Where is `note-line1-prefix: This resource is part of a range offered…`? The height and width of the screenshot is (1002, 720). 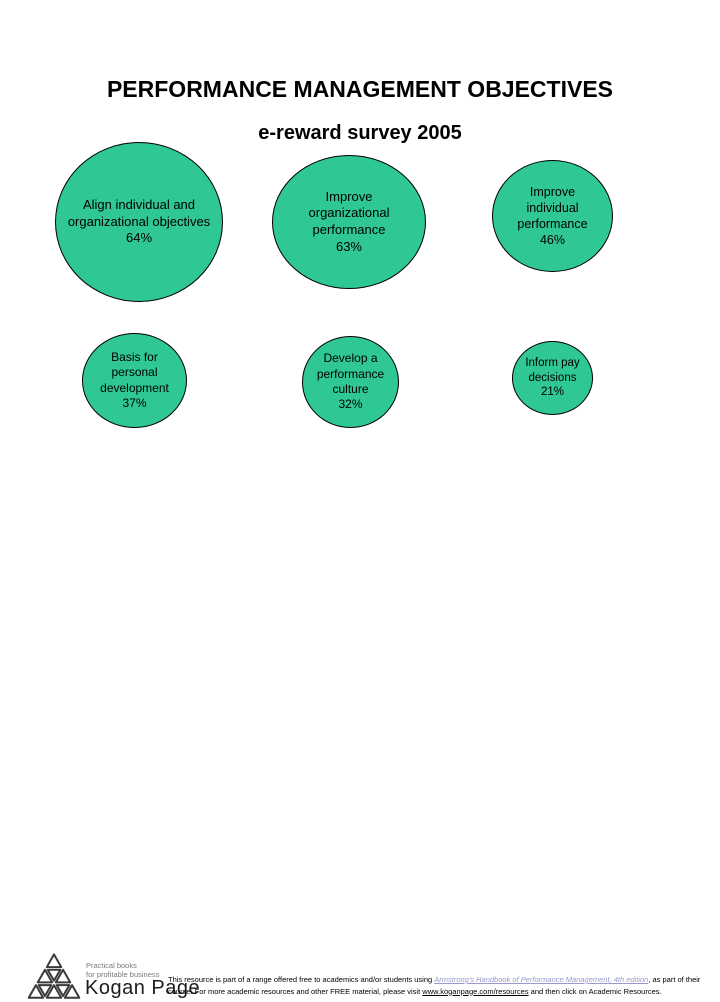 note-line1-prefix: This resource is part of a range offered… is located at coordinates (301, 979).